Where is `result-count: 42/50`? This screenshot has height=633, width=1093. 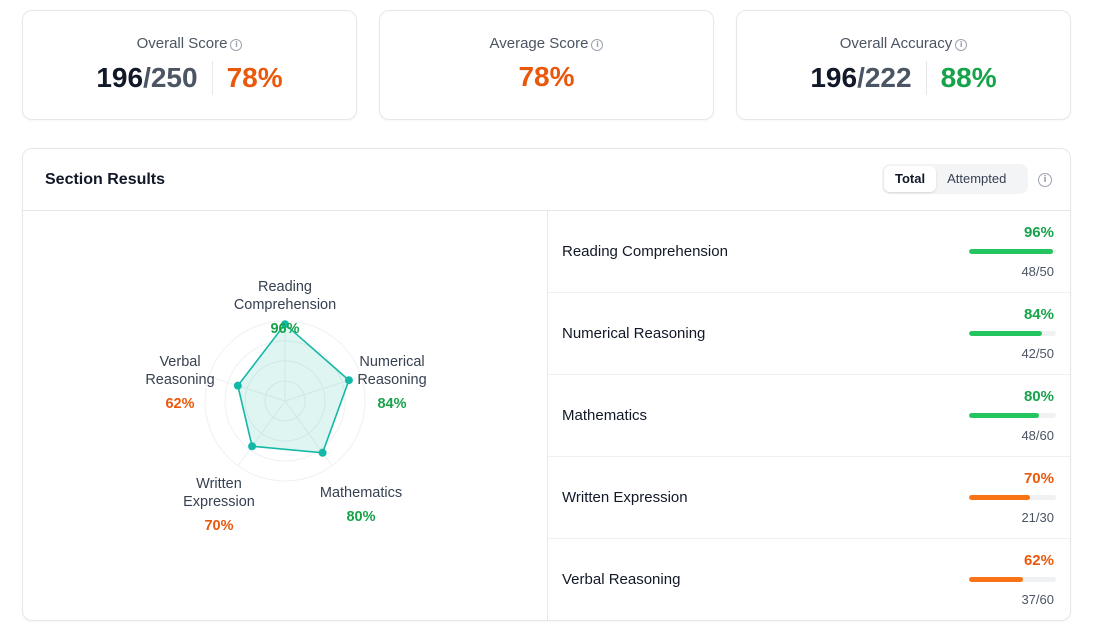
result-count: 42/50 is located at coordinates (1037, 353).